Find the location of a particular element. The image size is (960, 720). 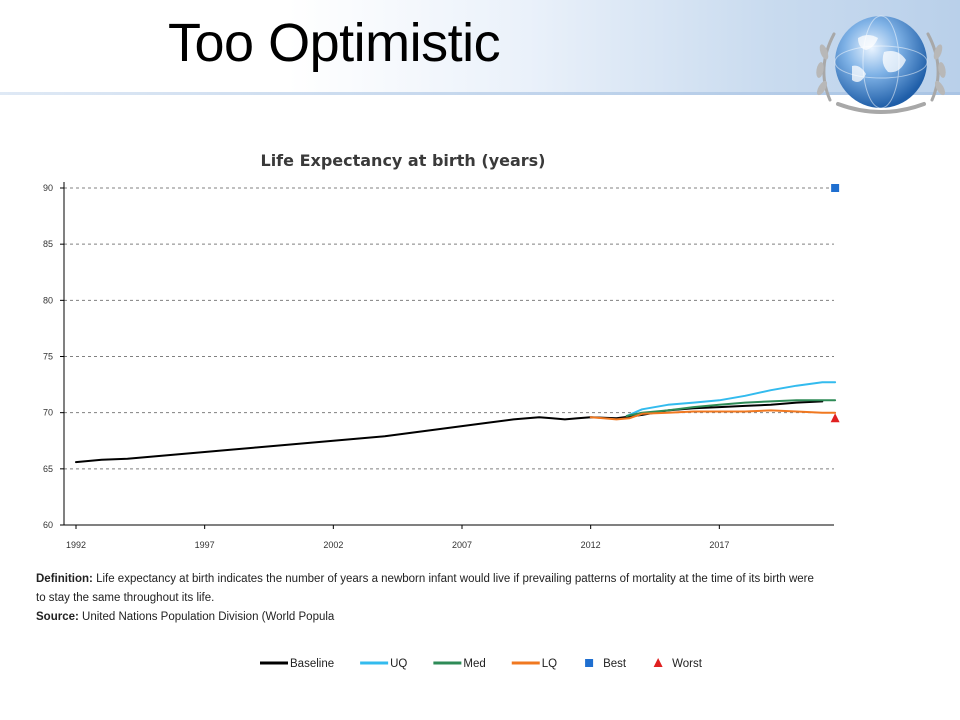

definition-label: Definition: is located at coordinates (64, 579).